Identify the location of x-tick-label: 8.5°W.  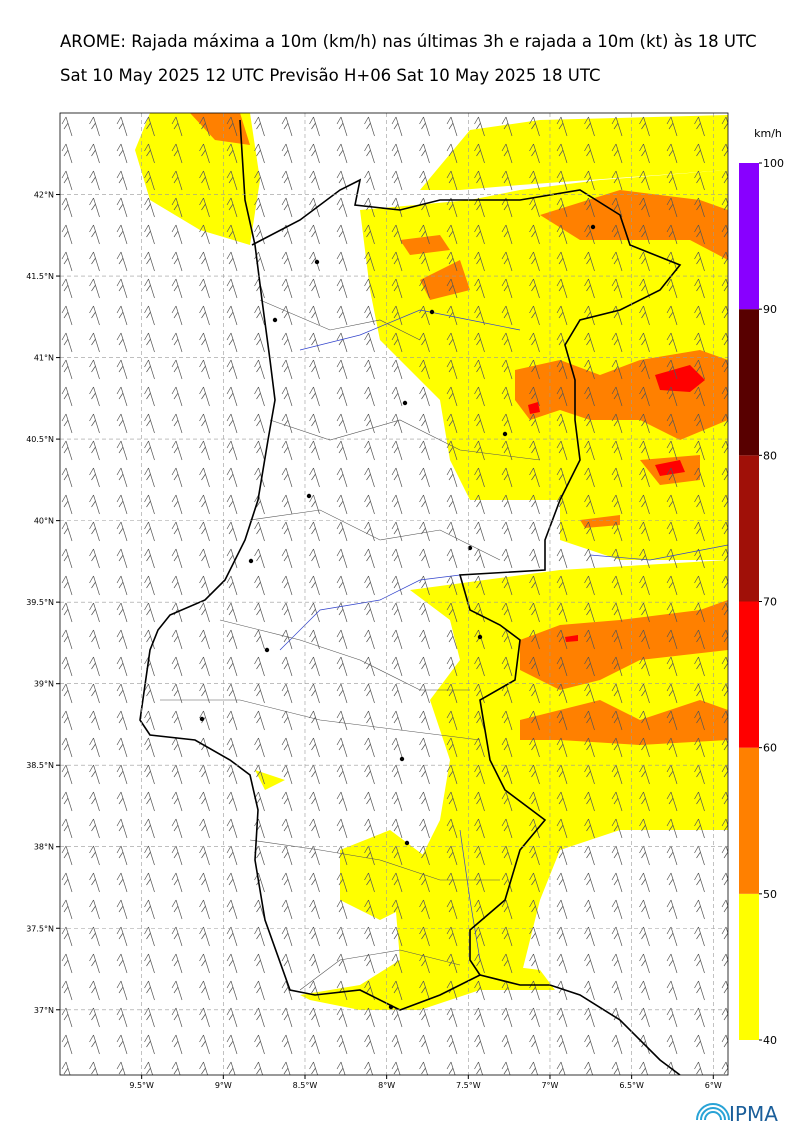
(305, 1085).